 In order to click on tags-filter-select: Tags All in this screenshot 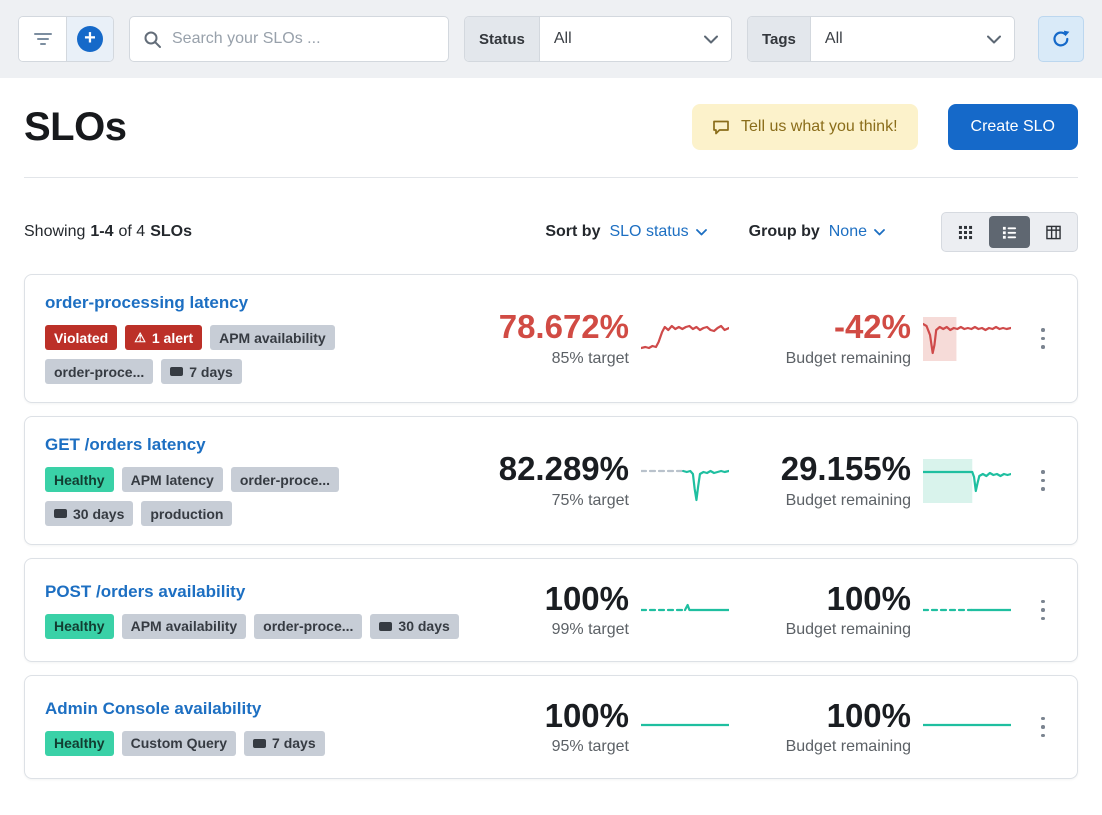, I will do `click(881, 39)`.